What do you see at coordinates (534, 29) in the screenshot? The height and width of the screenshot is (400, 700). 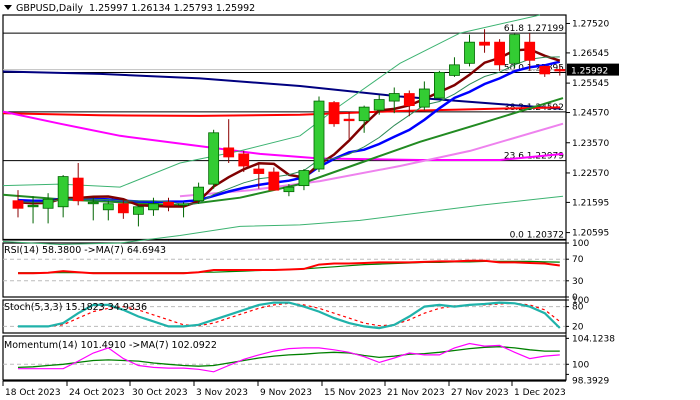 I see `fib-label: 61.8 1.27199` at bounding box center [534, 29].